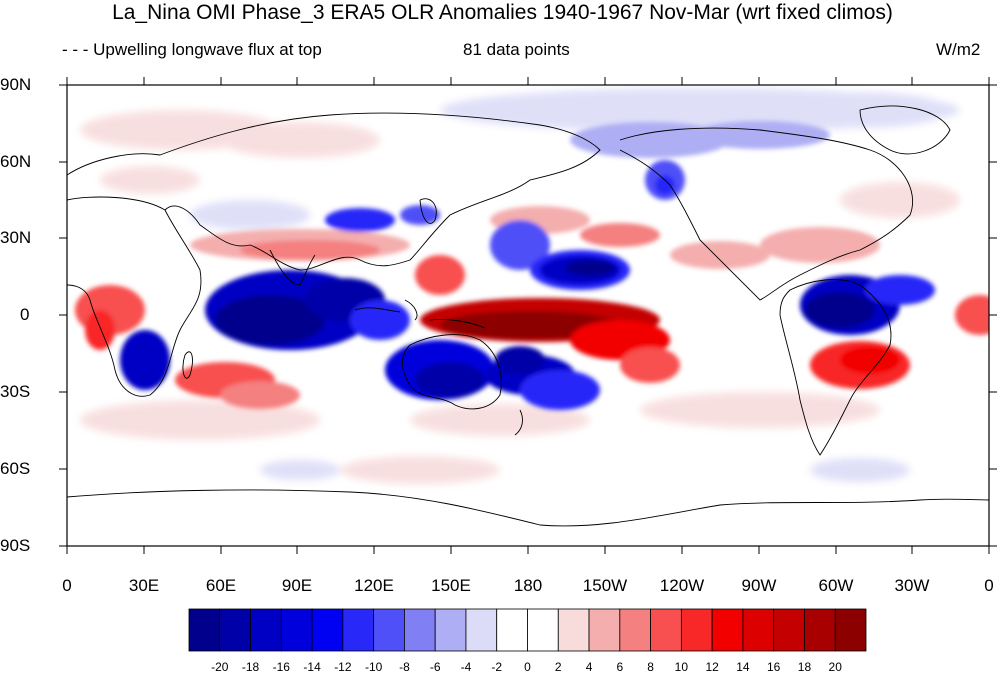  What do you see at coordinates (192, 49) in the screenshot?
I see `variable-description: - - - Upwelling longwave flux at top` at bounding box center [192, 49].